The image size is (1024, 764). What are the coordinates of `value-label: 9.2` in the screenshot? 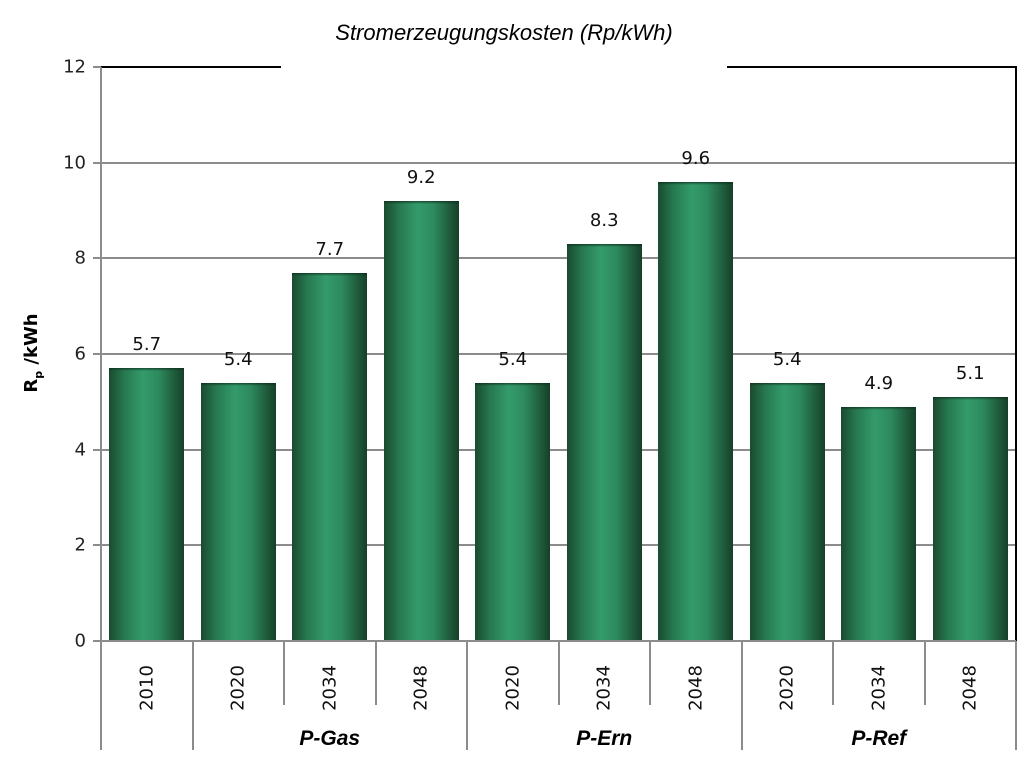 It's located at (421, 177).